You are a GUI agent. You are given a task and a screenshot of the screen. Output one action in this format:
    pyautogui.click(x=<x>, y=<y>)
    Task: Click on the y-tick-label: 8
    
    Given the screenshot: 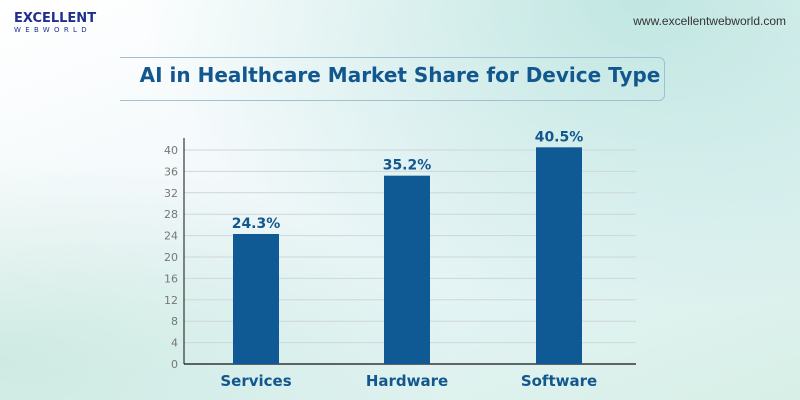 What is the action you would take?
    pyautogui.click(x=174, y=321)
    